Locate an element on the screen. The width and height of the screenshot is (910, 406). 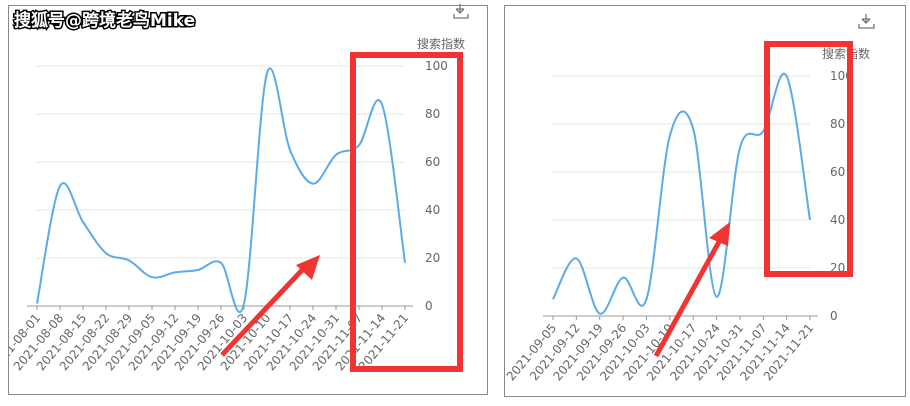
y-tick-label: 100 is located at coordinates (436, 66).